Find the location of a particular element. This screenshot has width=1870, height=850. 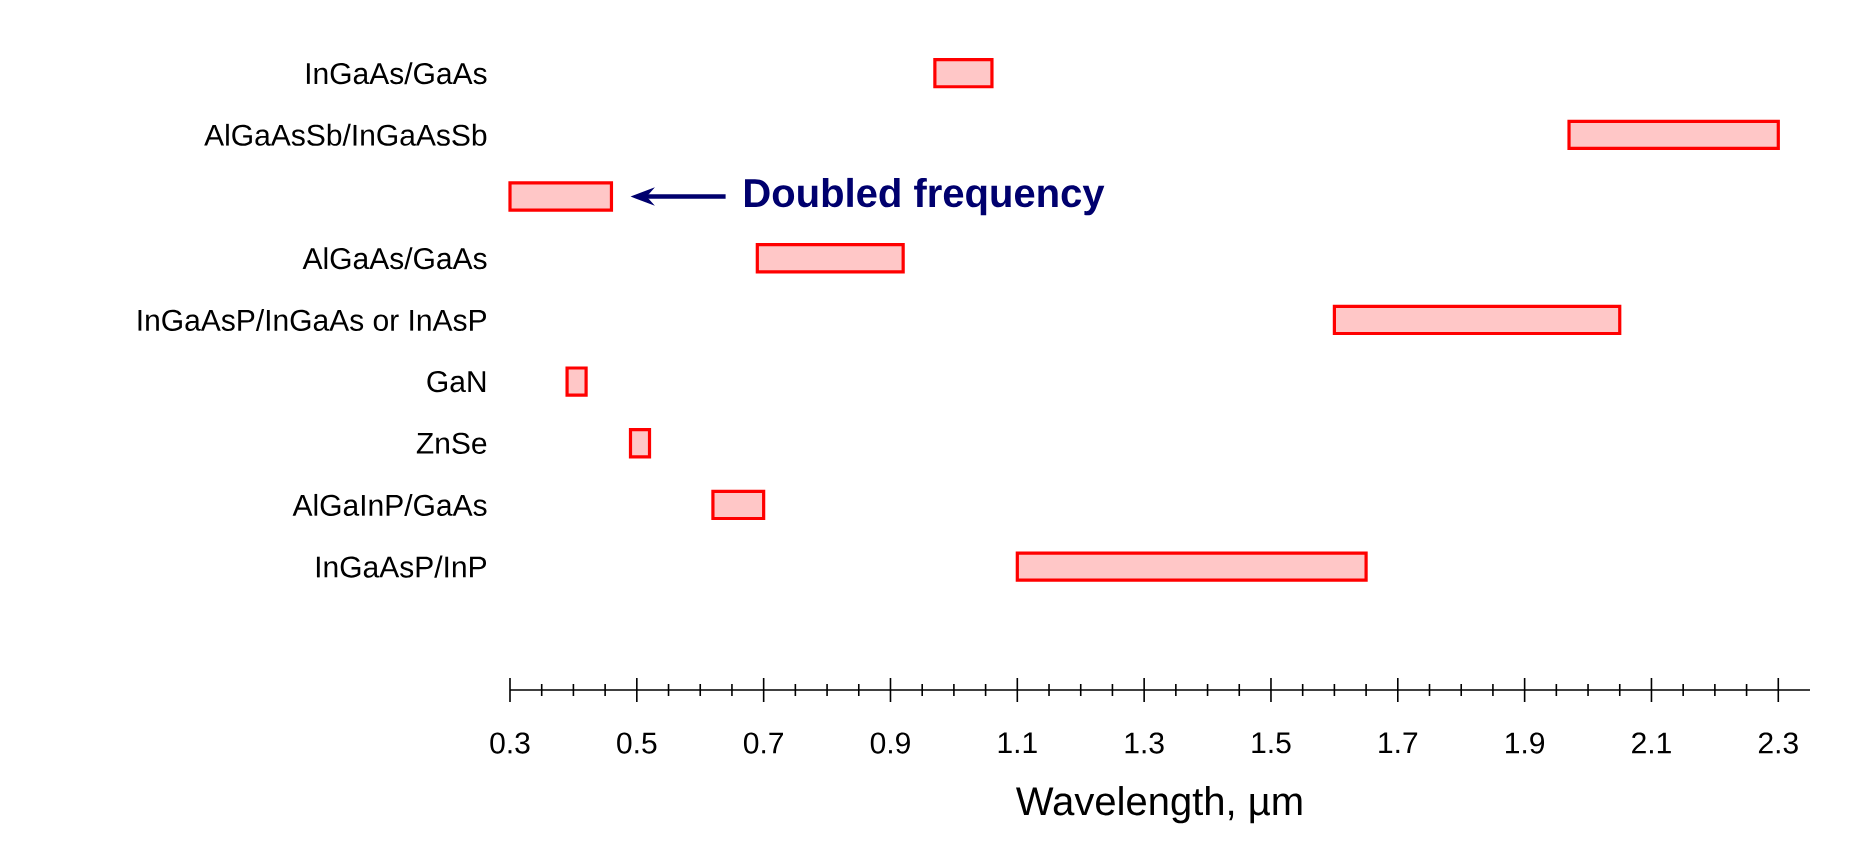

x-tick-label: 1.1 is located at coordinates (1017, 743).